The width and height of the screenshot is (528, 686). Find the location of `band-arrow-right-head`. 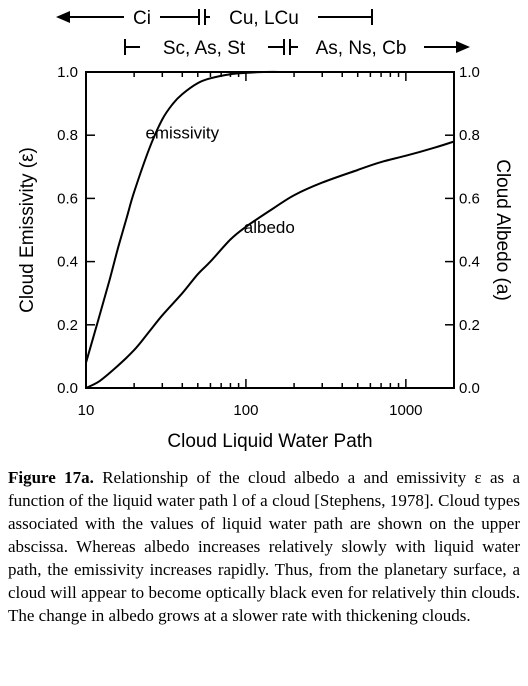

band-arrow-right-head is located at coordinates (463, 47).